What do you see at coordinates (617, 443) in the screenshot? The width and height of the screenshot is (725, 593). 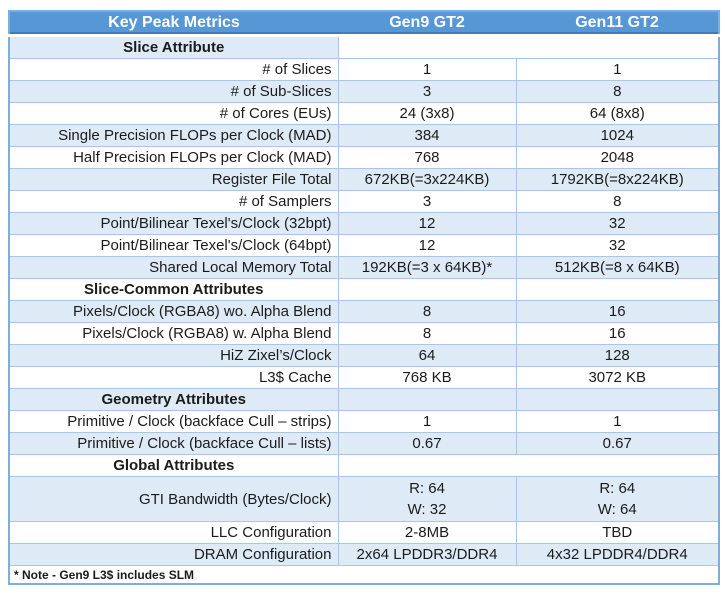 I see `gen11-value: 0.67` at bounding box center [617, 443].